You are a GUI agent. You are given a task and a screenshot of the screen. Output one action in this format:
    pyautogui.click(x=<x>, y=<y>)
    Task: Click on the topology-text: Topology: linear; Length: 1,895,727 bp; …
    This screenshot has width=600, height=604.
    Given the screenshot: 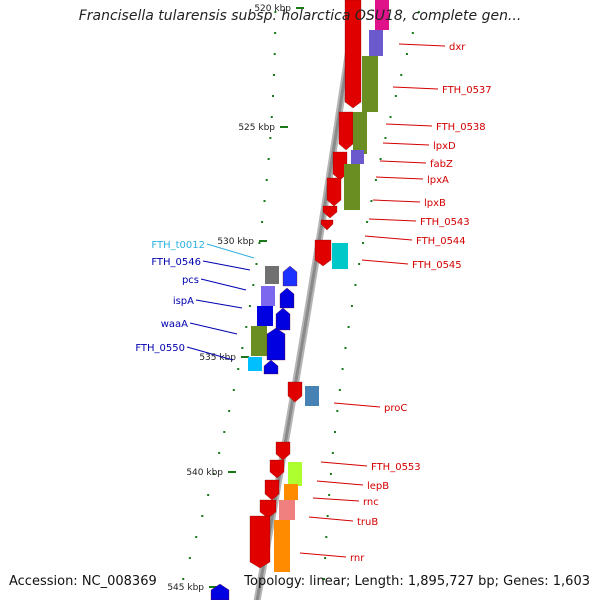 What is the action you would take?
    pyautogui.click(x=417, y=581)
    